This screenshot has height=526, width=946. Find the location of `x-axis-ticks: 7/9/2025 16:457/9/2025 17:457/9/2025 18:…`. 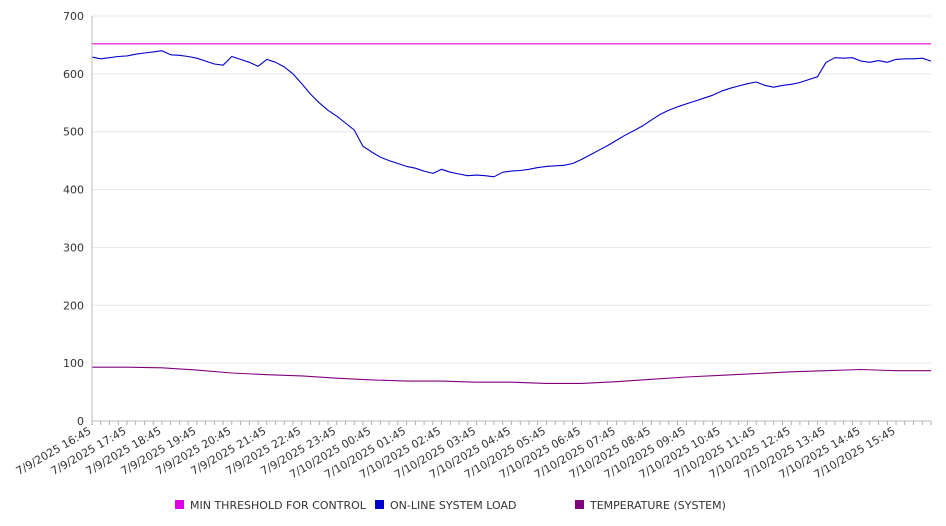

x-axis-ticks: 7/9/2025 16:457/9/2025 17:457/9/2025 18:… is located at coordinates (473, 451).